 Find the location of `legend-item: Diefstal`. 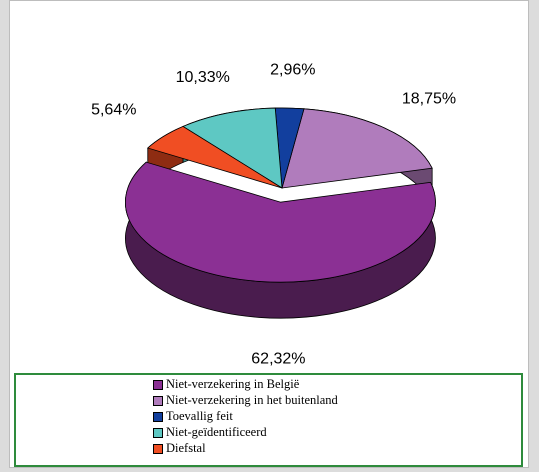

legend-item: Diefstal is located at coordinates (179, 448).